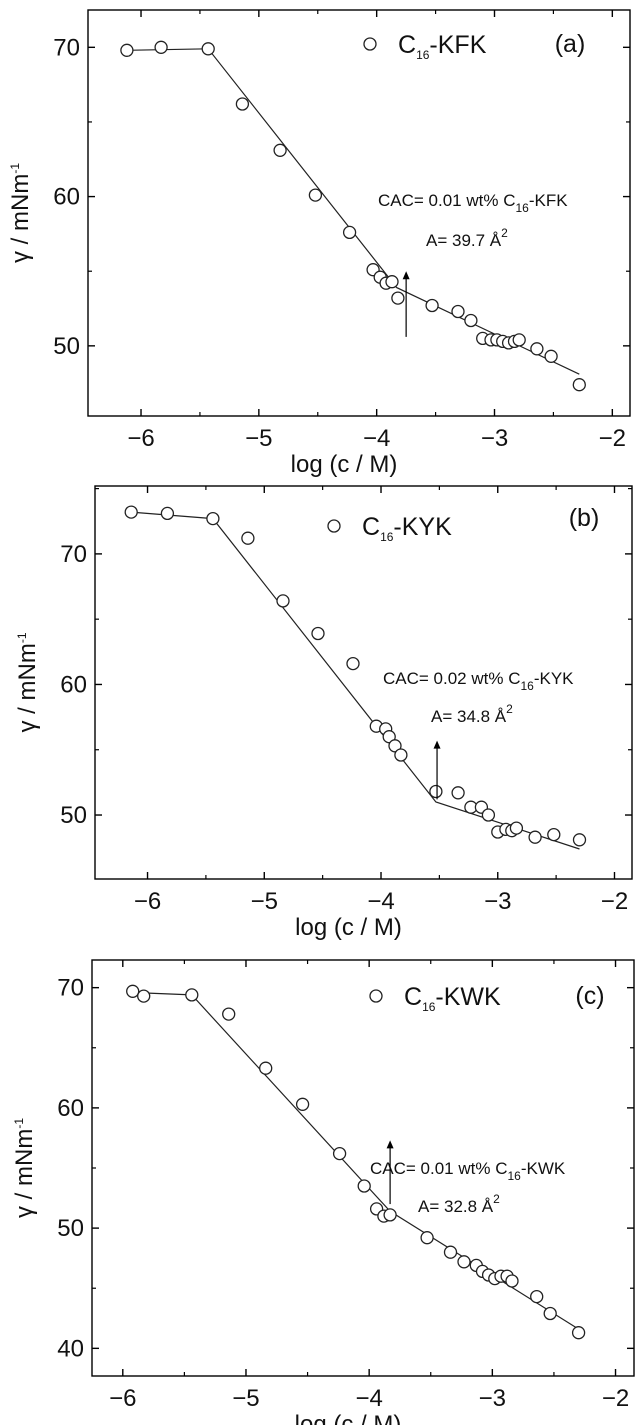  Describe the element at coordinates (478, 681) in the screenshot. I see `cac-annotation: CAC= 0.02 wt% C16-KYK` at that location.